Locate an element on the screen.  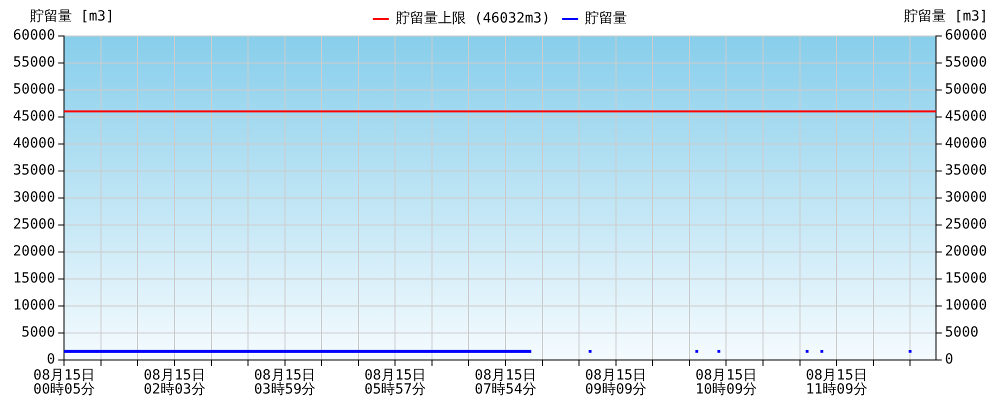
y2-tick-label: 20000 is located at coordinates (966, 252).